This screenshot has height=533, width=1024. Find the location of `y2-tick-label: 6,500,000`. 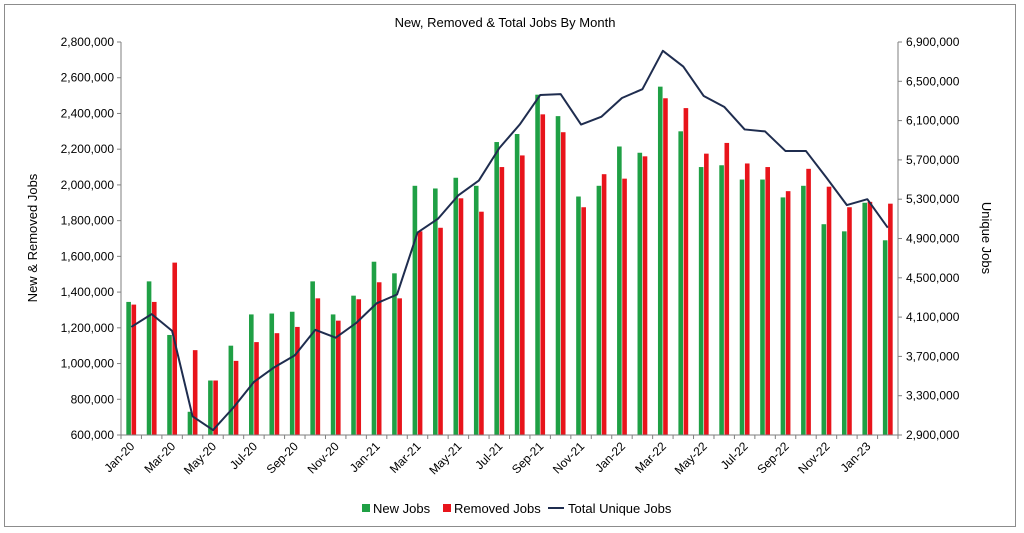

y2-tick-label: 6,500,000 is located at coordinates (933, 81).